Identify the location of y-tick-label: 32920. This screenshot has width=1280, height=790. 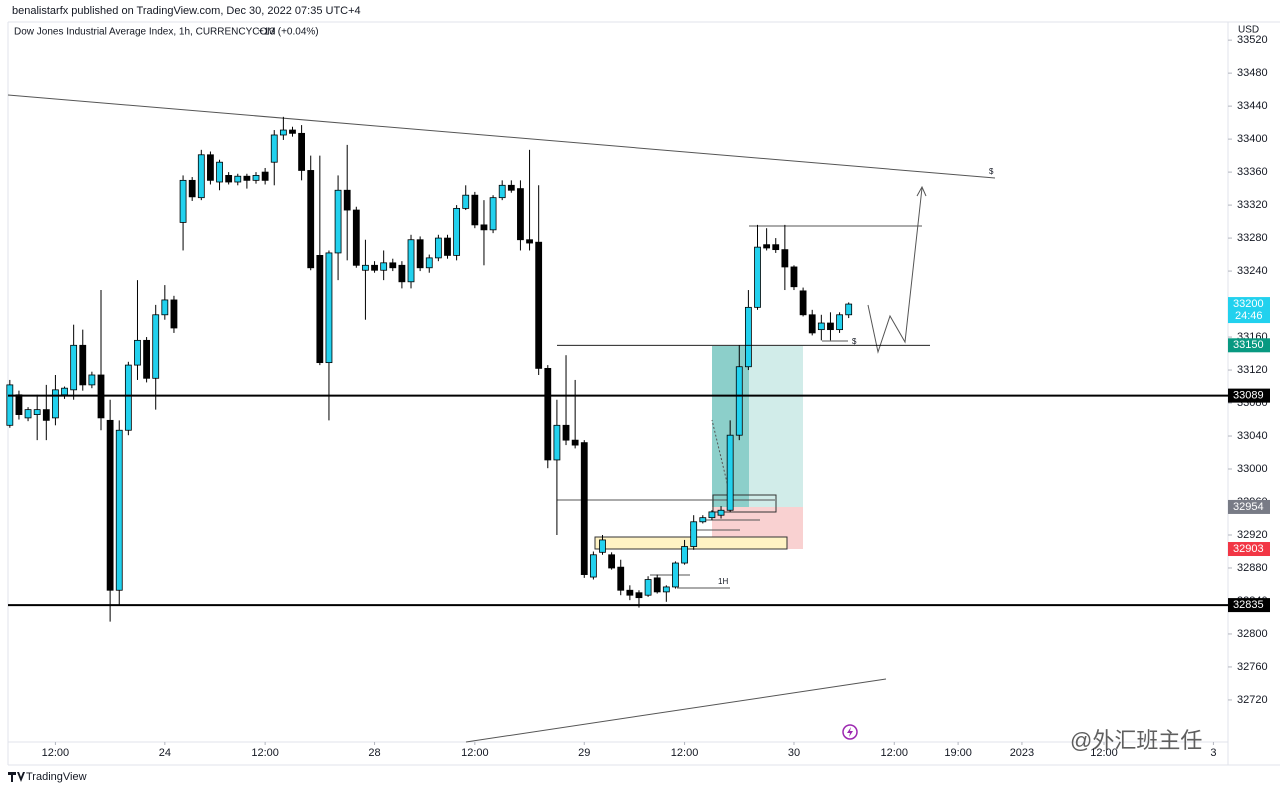
(1252, 535).